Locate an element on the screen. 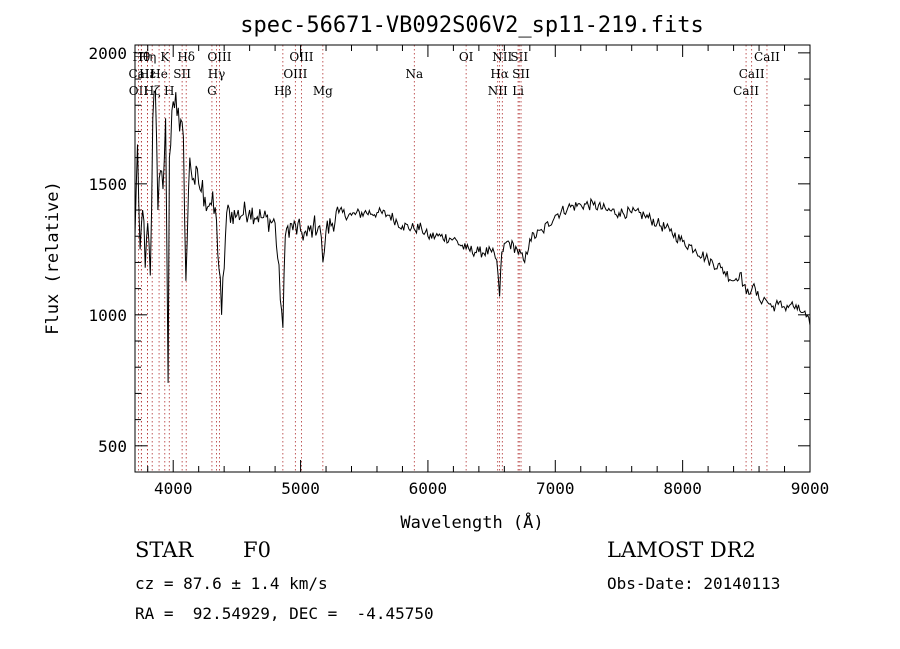 The width and height of the screenshot is (900, 649). y-tick-label-1500: 1500 is located at coordinates (107, 184).